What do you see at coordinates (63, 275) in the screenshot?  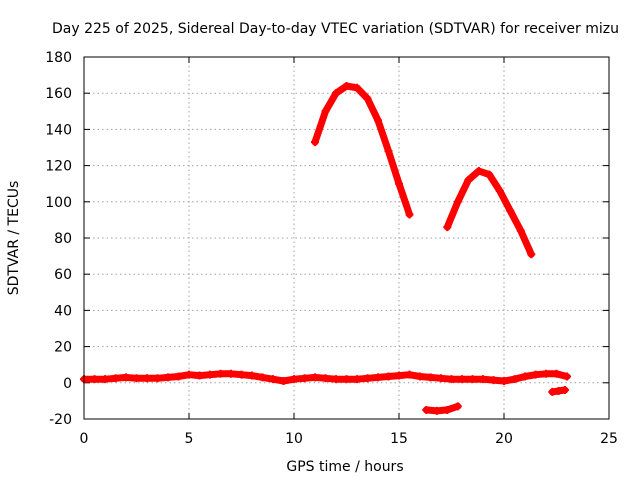 I see `y-tick-label: 60` at bounding box center [63, 275].